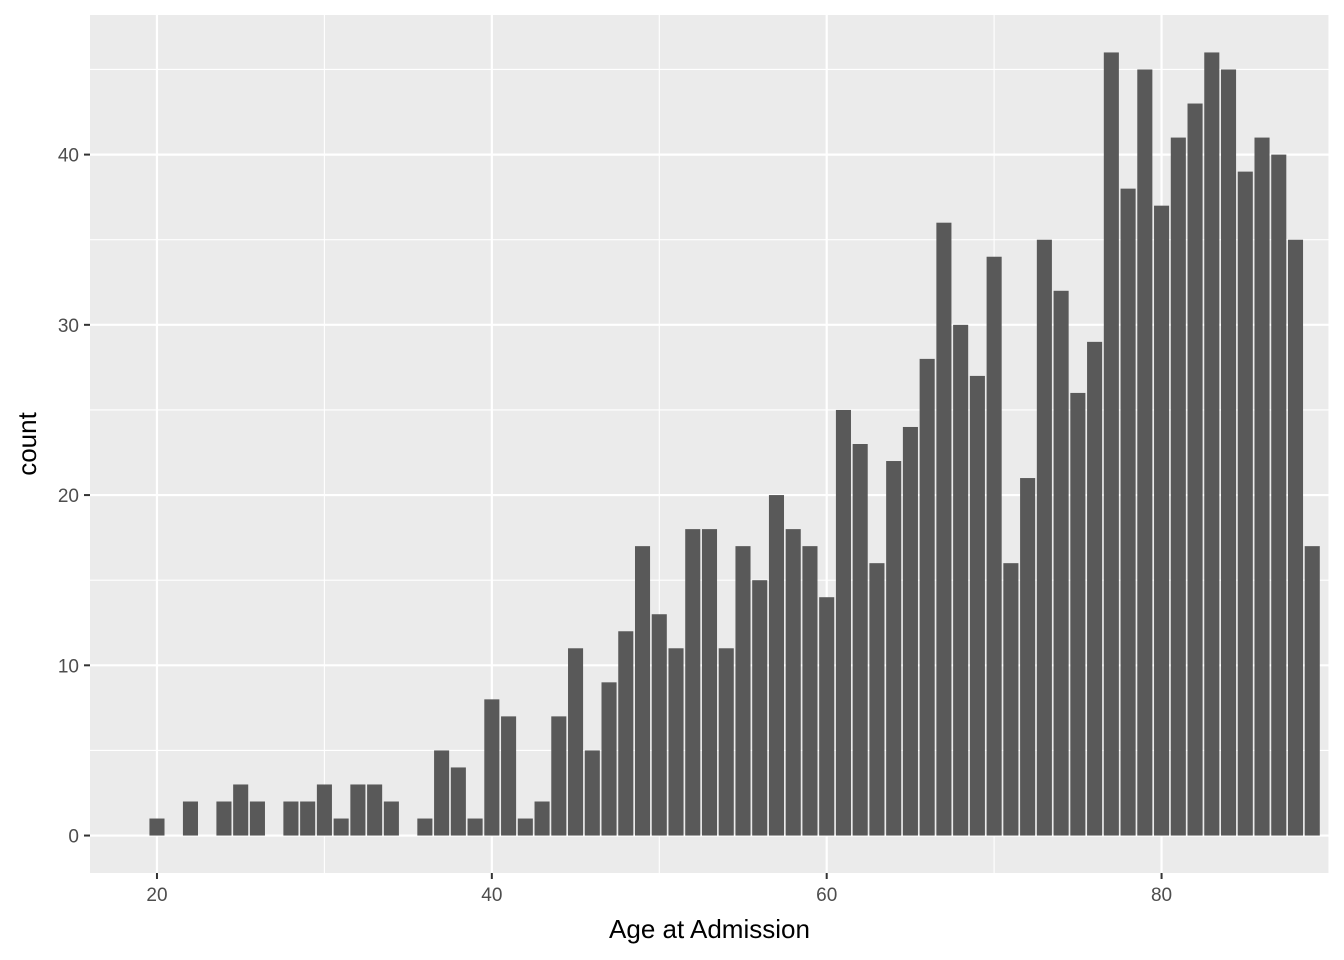 The height and width of the screenshot is (960, 1344). What do you see at coordinates (68, 666) in the screenshot?
I see `y-tick-label: 10` at bounding box center [68, 666].